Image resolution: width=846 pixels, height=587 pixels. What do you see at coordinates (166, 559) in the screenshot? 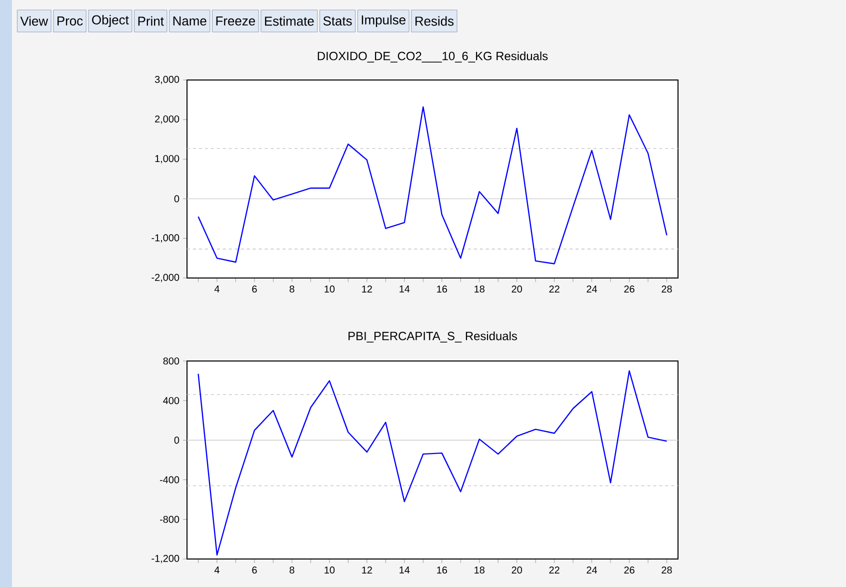
I see `y-tick-label: -1,200` at bounding box center [166, 559].